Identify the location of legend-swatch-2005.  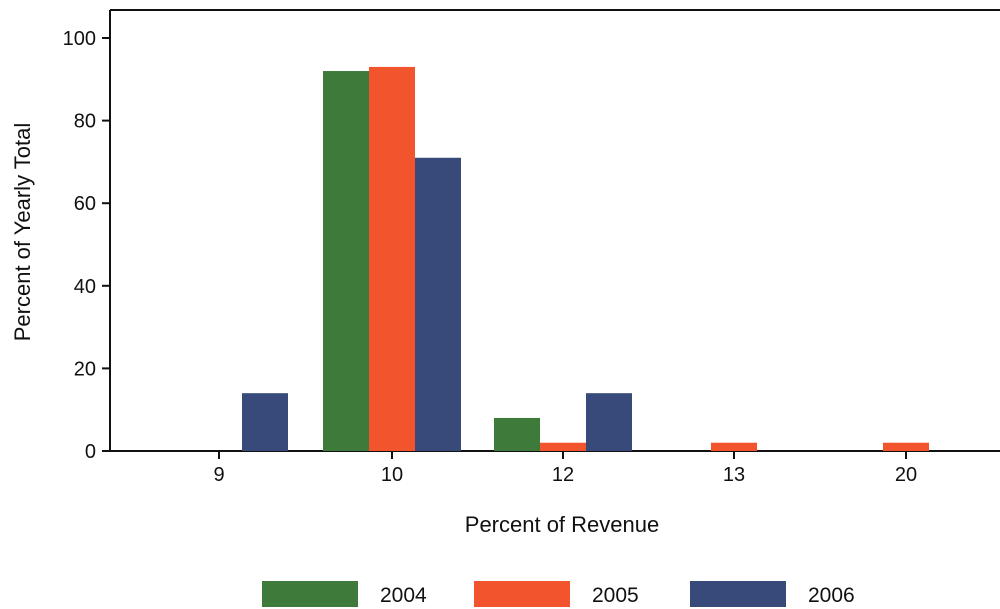
(522, 594).